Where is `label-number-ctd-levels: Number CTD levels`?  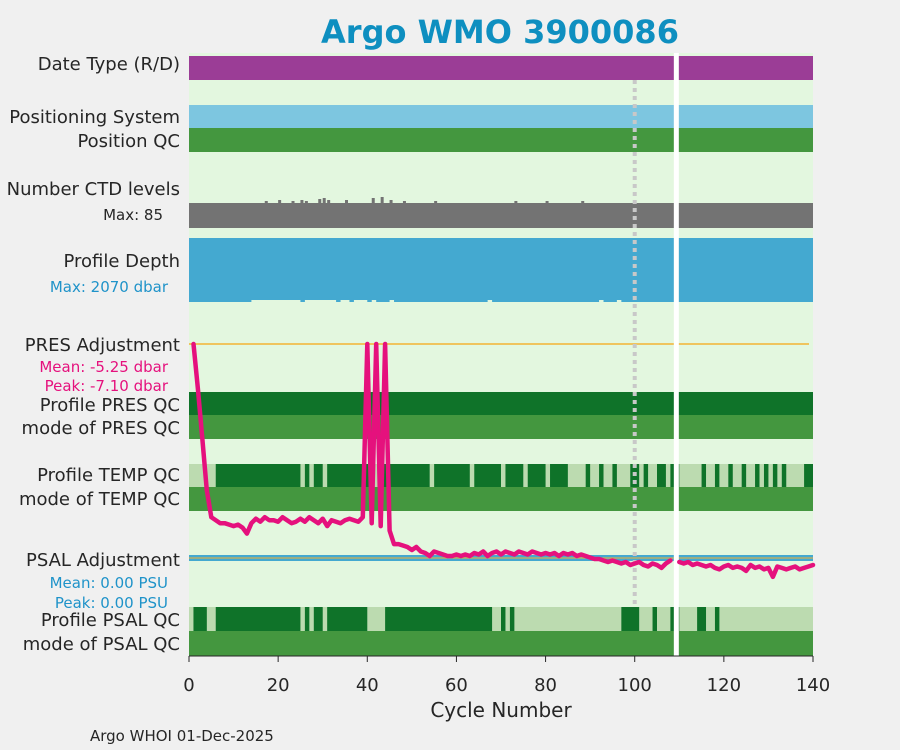 label-number-ctd-levels: Number CTD levels is located at coordinates (93, 189).